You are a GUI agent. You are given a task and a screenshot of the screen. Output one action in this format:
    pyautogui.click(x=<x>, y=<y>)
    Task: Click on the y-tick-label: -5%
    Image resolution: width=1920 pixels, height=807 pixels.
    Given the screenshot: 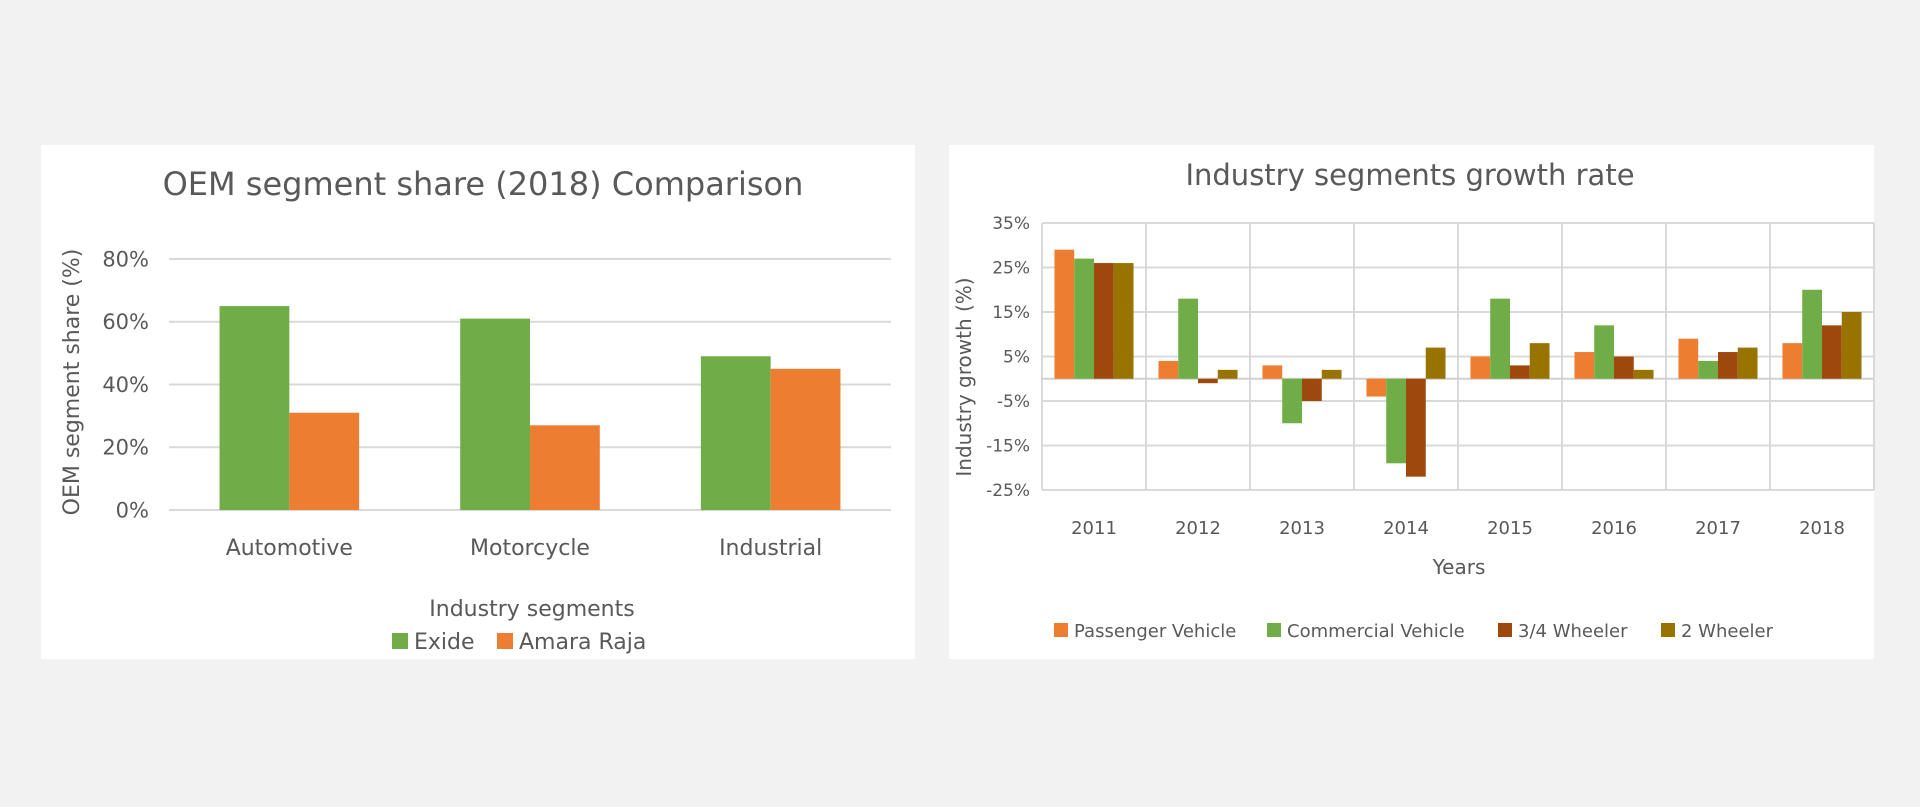 What is the action you would take?
    pyautogui.click(x=1013, y=402)
    